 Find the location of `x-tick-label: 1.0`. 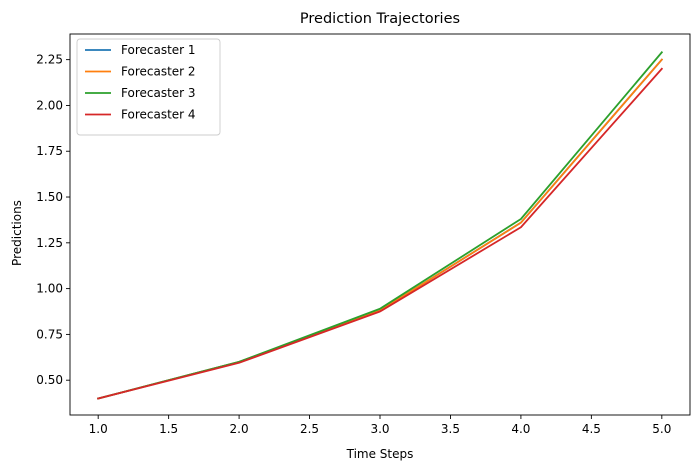

x-tick-label: 1.0 is located at coordinates (98, 429).